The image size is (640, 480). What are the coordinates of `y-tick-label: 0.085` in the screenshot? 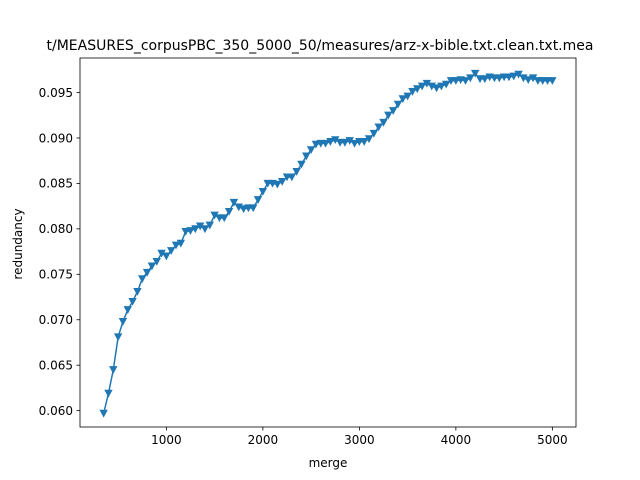 It's located at (56, 184).